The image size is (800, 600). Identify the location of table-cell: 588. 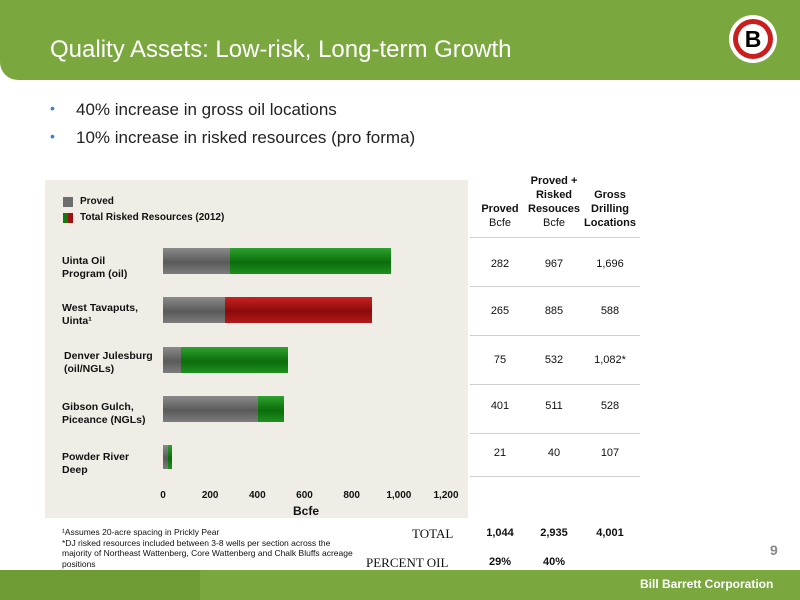
(610, 311).